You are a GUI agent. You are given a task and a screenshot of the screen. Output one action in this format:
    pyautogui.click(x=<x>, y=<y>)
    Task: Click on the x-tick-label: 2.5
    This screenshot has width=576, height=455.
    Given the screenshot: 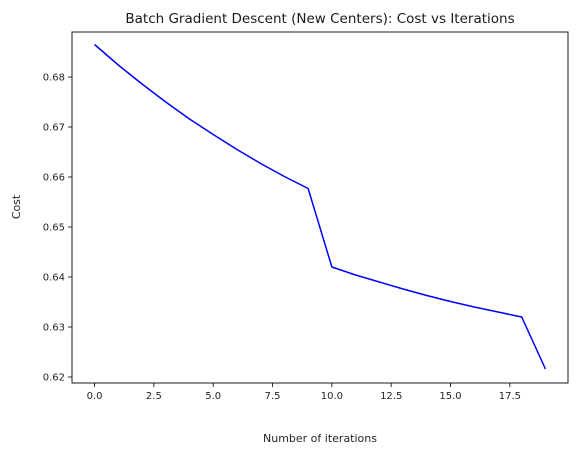 What is the action you would take?
    pyautogui.click(x=154, y=396)
    